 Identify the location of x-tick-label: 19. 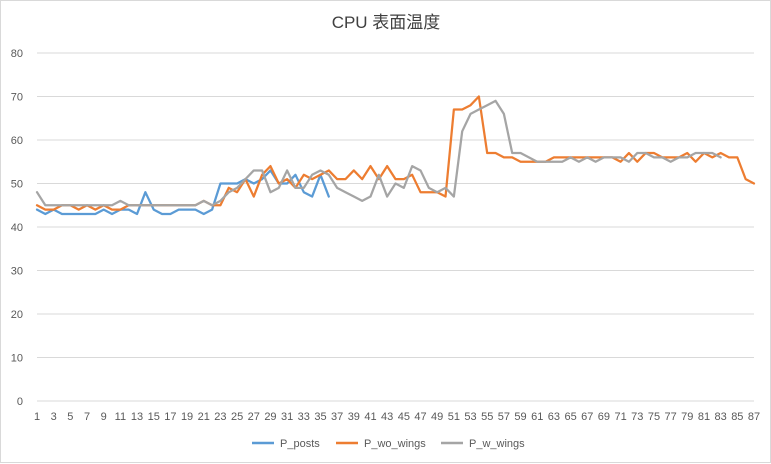
(187, 417).